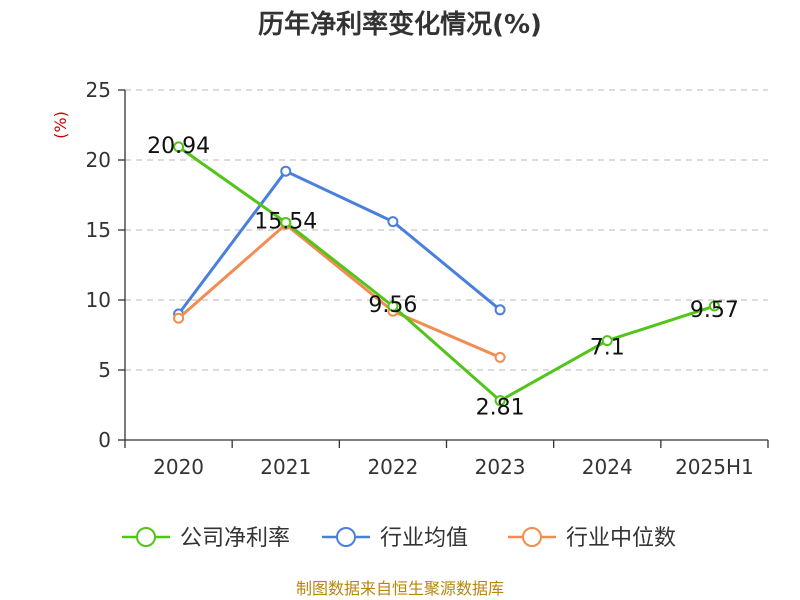  Describe the element at coordinates (400, 24) in the screenshot. I see `chart-title: 历年净利率变化情况(%)` at that location.